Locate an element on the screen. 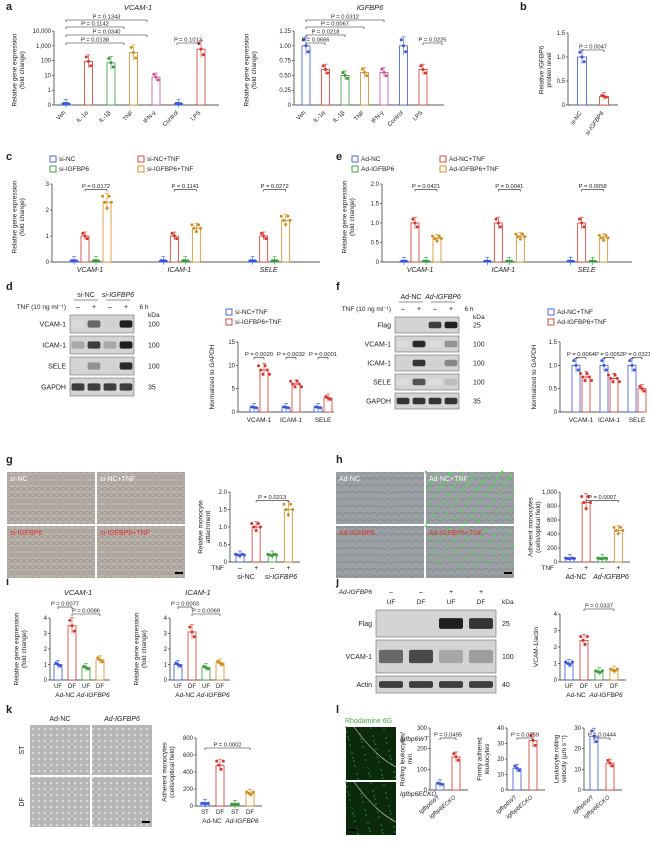  b-ytick-label: 0.5 is located at coordinates (561, 82).